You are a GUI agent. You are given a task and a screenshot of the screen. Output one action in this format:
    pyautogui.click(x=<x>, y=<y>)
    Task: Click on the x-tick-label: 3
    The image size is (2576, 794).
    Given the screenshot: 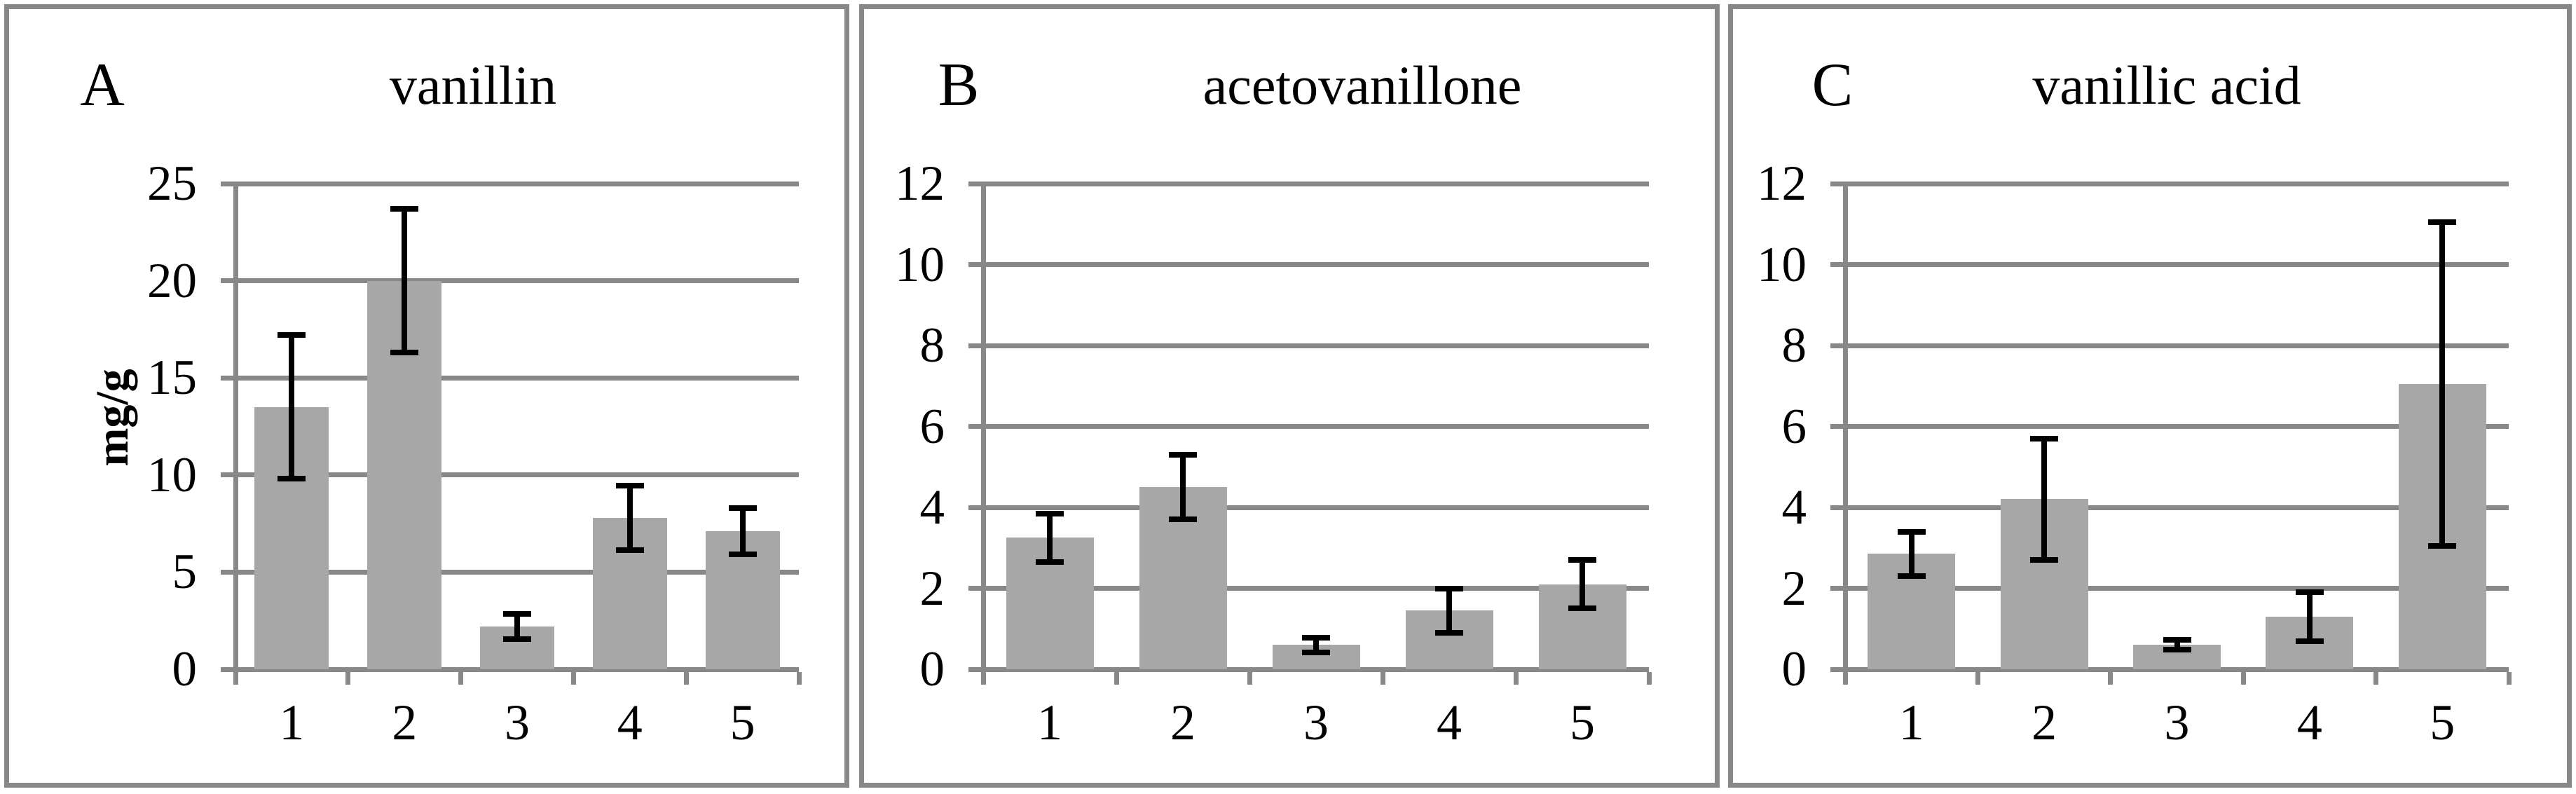 What is the action you would take?
    pyautogui.click(x=1316, y=722)
    